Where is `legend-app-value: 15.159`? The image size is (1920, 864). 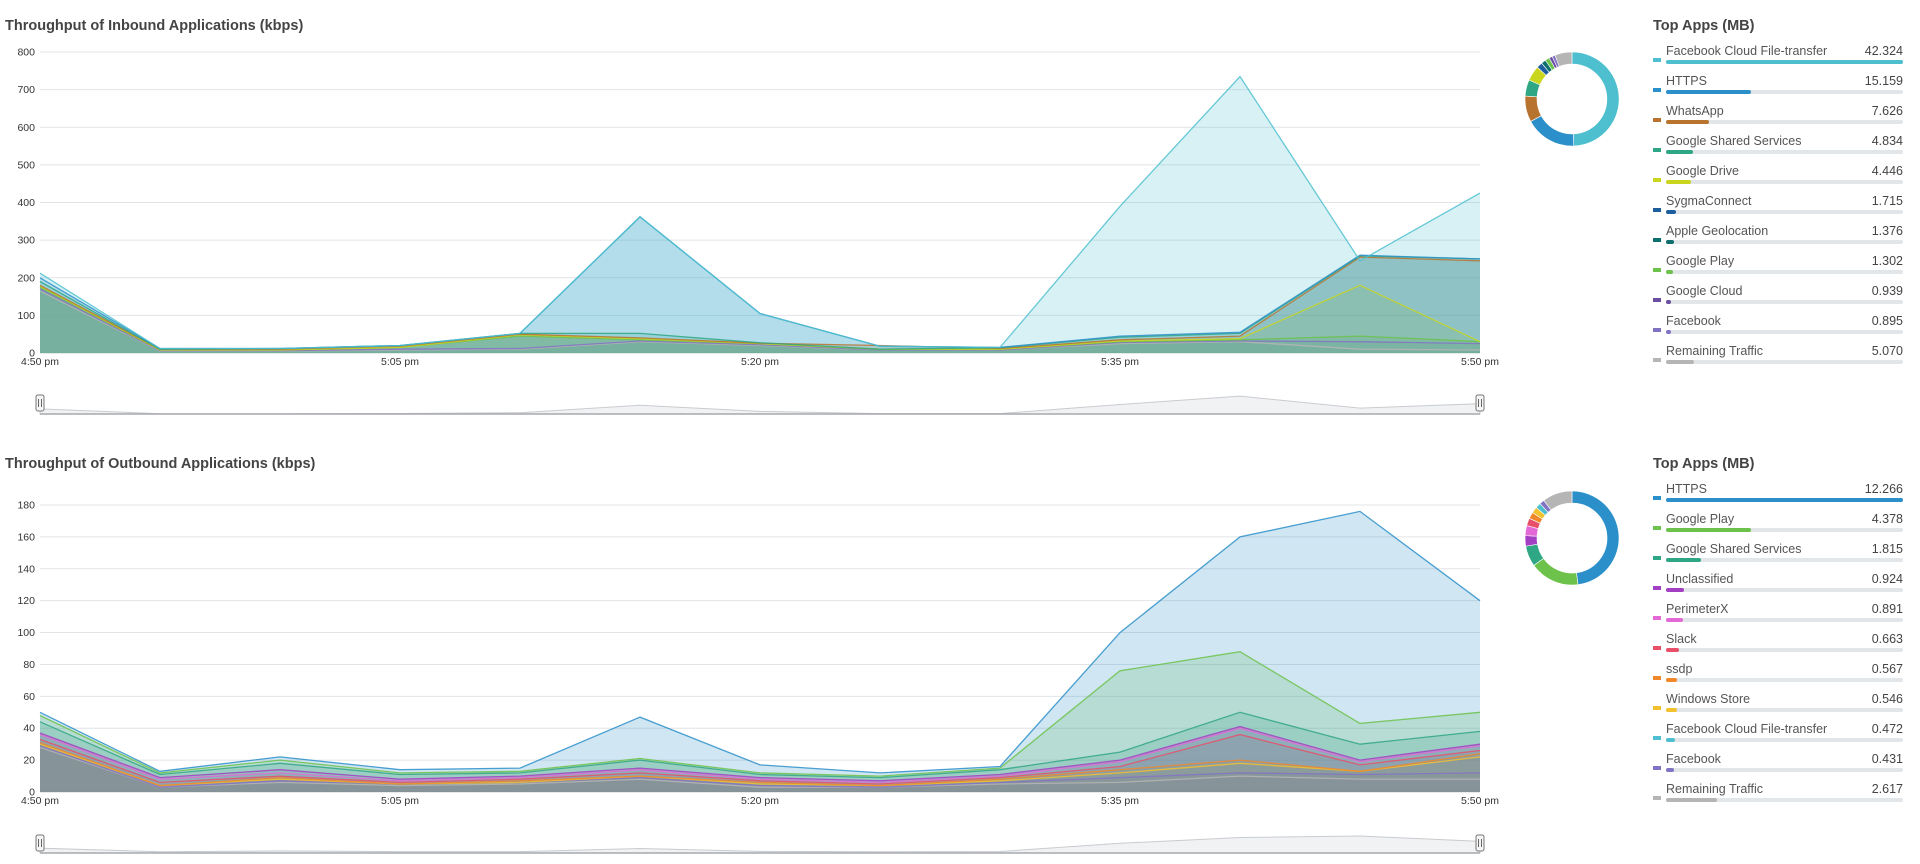 legend-app-value: 15.159 is located at coordinates (1883, 81).